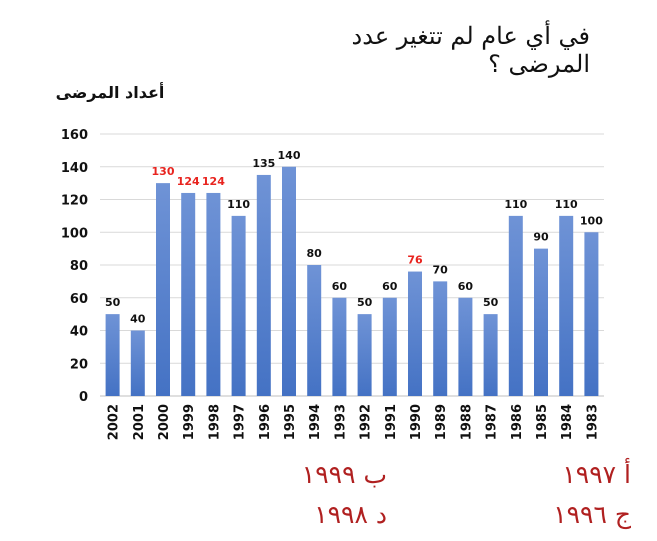 Image resolution: width=657 pixels, height=541 pixels. What do you see at coordinates (350, 514) in the screenshot?
I see `option-d: د ١٩٩٨` at bounding box center [350, 514].